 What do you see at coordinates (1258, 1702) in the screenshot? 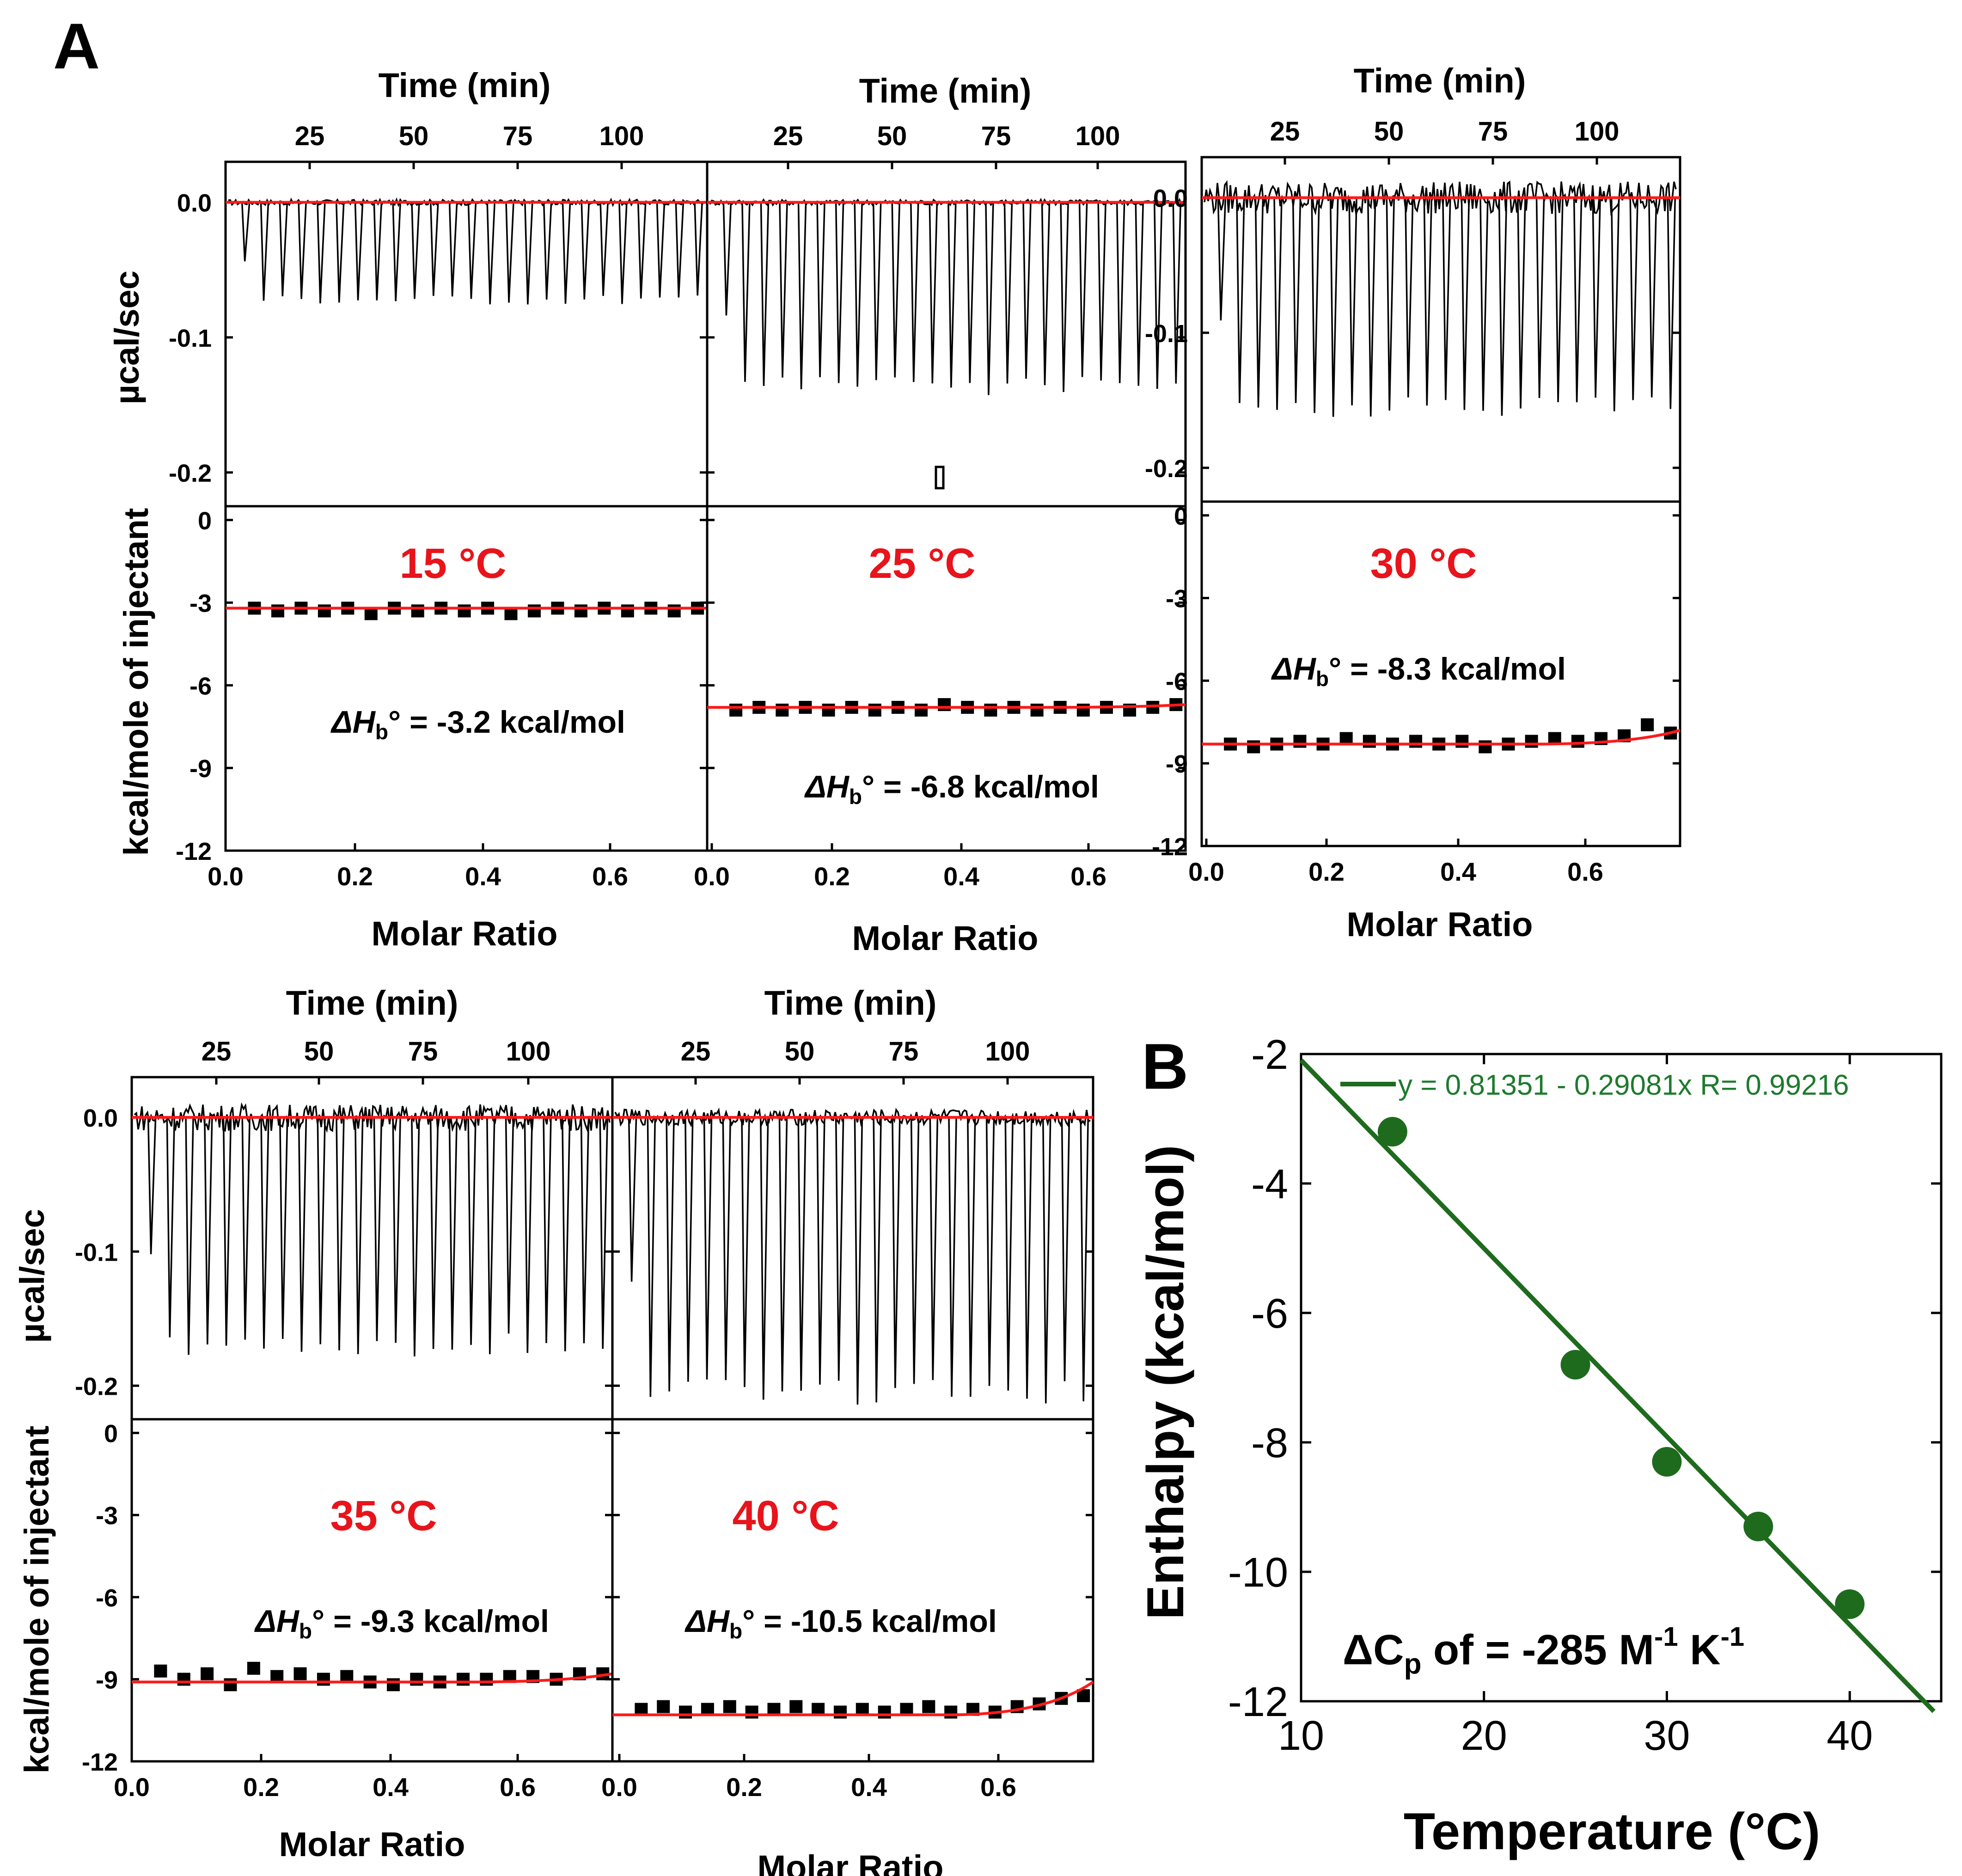
I see `y-tick-label: -12` at bounding box center [1258, 1702].